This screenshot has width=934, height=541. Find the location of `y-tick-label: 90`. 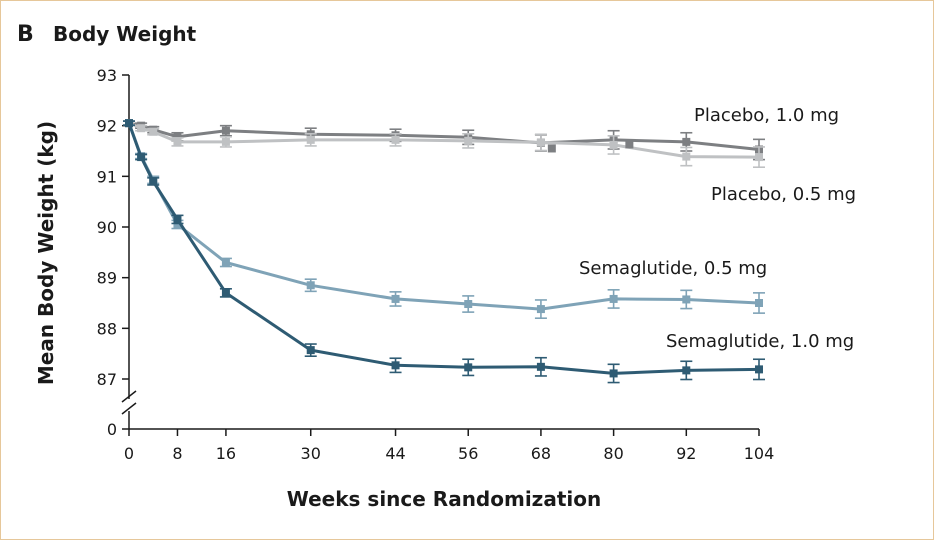

y-tick-label: 90 is located at coordinates (107, 227).